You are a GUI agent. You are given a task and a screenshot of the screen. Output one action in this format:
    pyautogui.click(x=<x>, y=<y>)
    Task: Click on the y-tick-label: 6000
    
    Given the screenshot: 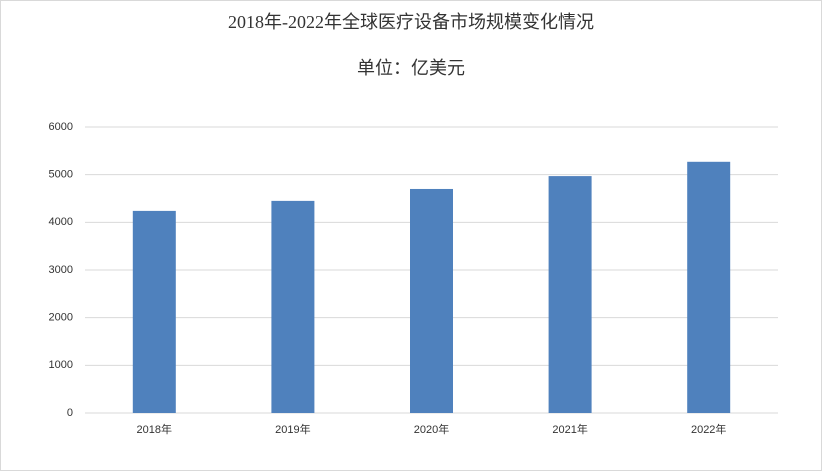 What is the action you would take?
    pyautogui.click(x=61, y=127)
    